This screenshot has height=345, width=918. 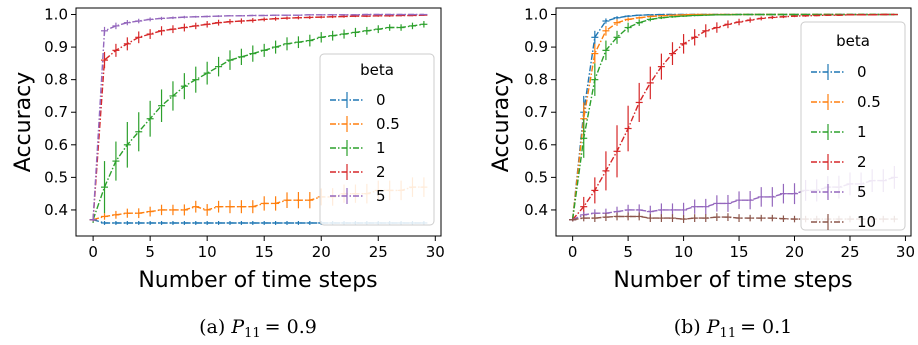 I want to click on caption: (a) P11 = 0.9, so click(x=258, y=328).